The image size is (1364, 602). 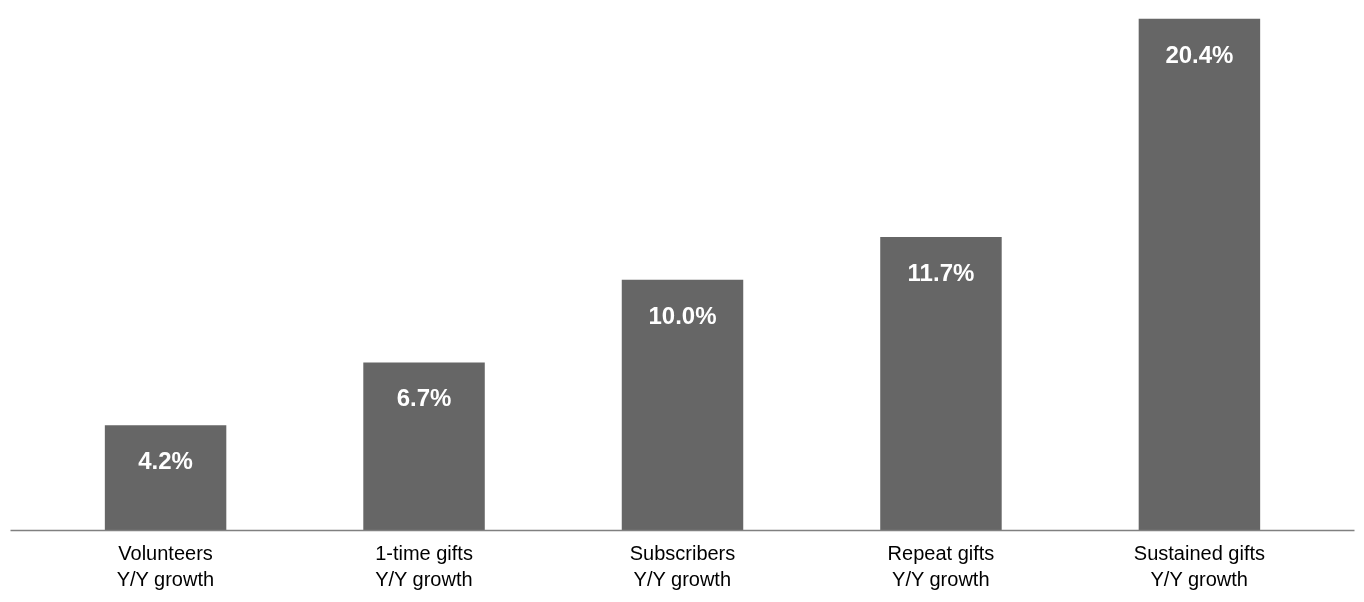 I want to click on x-tick-label: Sustained gifts Y/Y growth, so click(x=1199, y=565).